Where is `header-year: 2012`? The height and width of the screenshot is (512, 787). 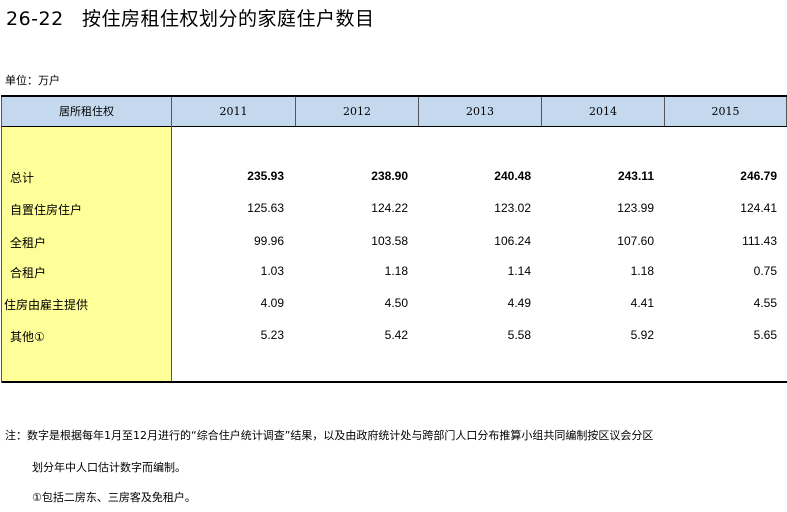
header-year: 2012 is located at coordinates (357, 111).